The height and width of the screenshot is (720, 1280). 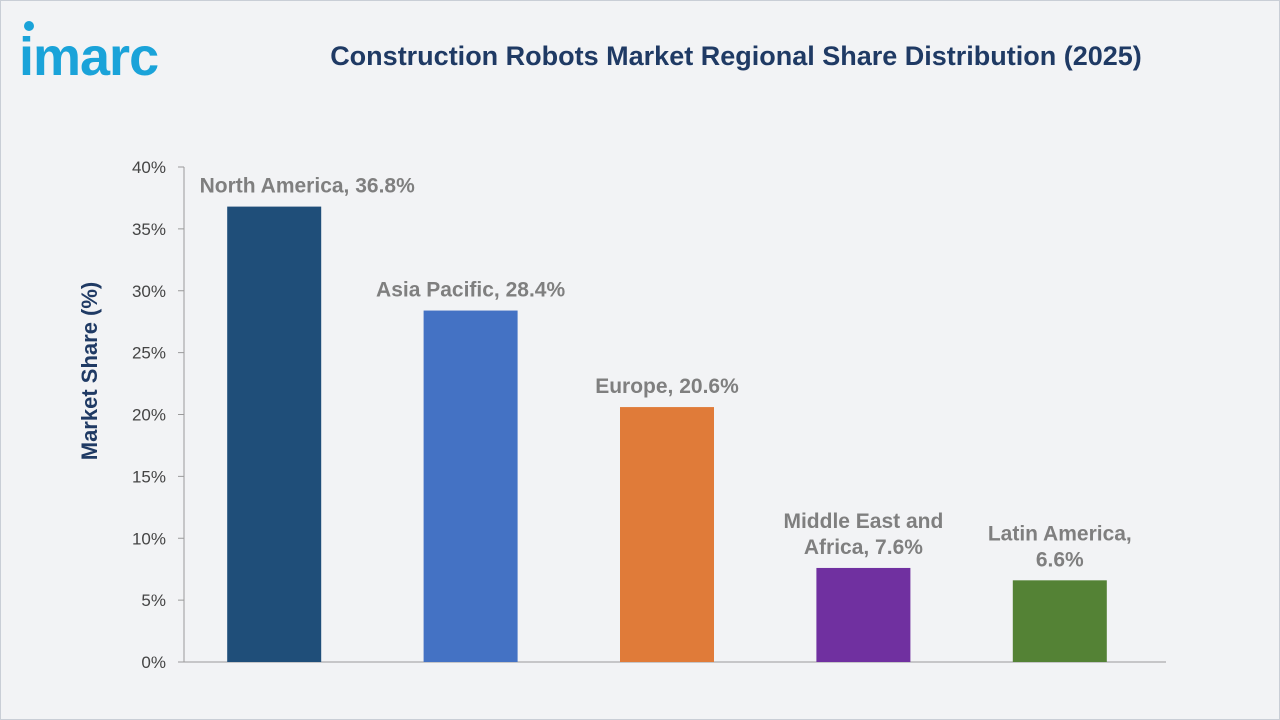 What do you see at coordinates (470, 486) in the screenshot?
I see `bar-asia-pacific` at bounding box center [470, 486].